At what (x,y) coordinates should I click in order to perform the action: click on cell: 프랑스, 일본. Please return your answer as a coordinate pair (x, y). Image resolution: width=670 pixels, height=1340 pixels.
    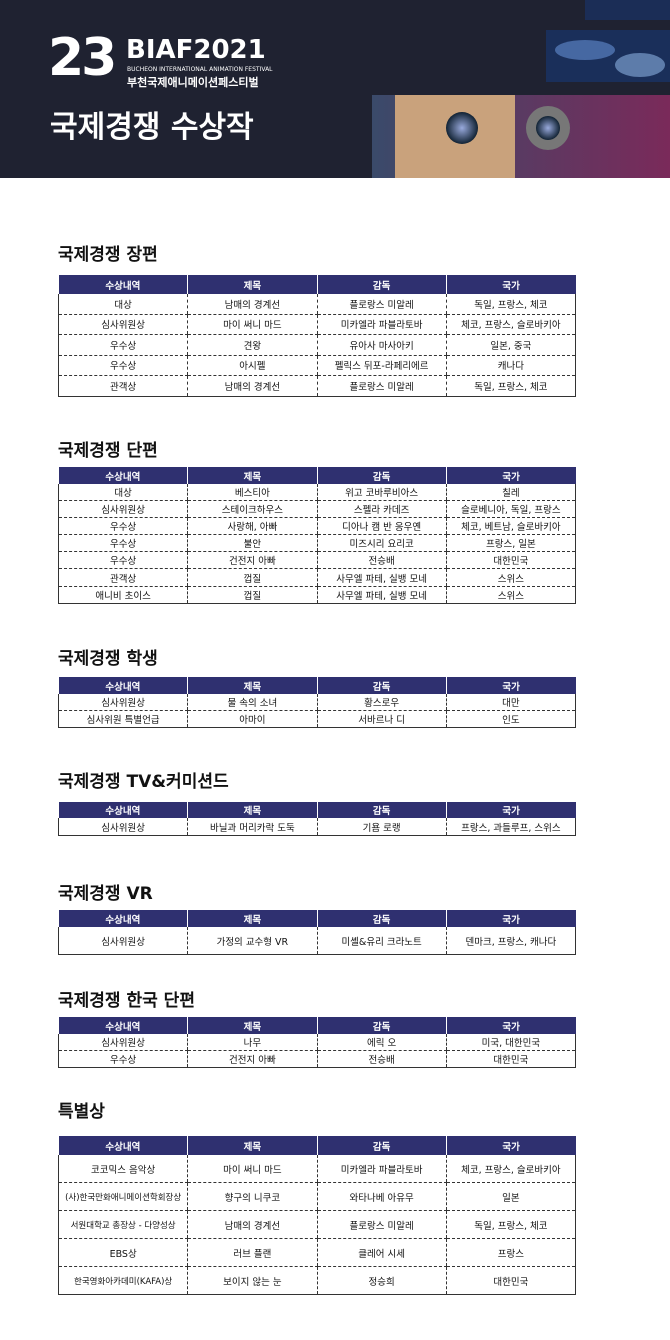
    Looking at the image, I should click on (511, 543).